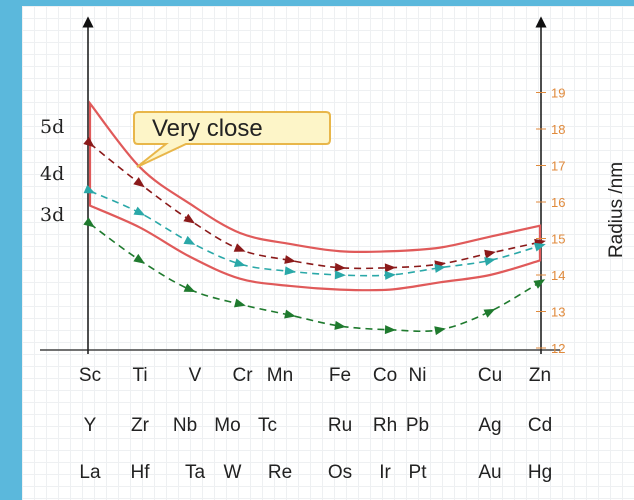  Describe the element at coordinates (340, 425) in the screenshot. I see `element-Ru: Ru` at that location.